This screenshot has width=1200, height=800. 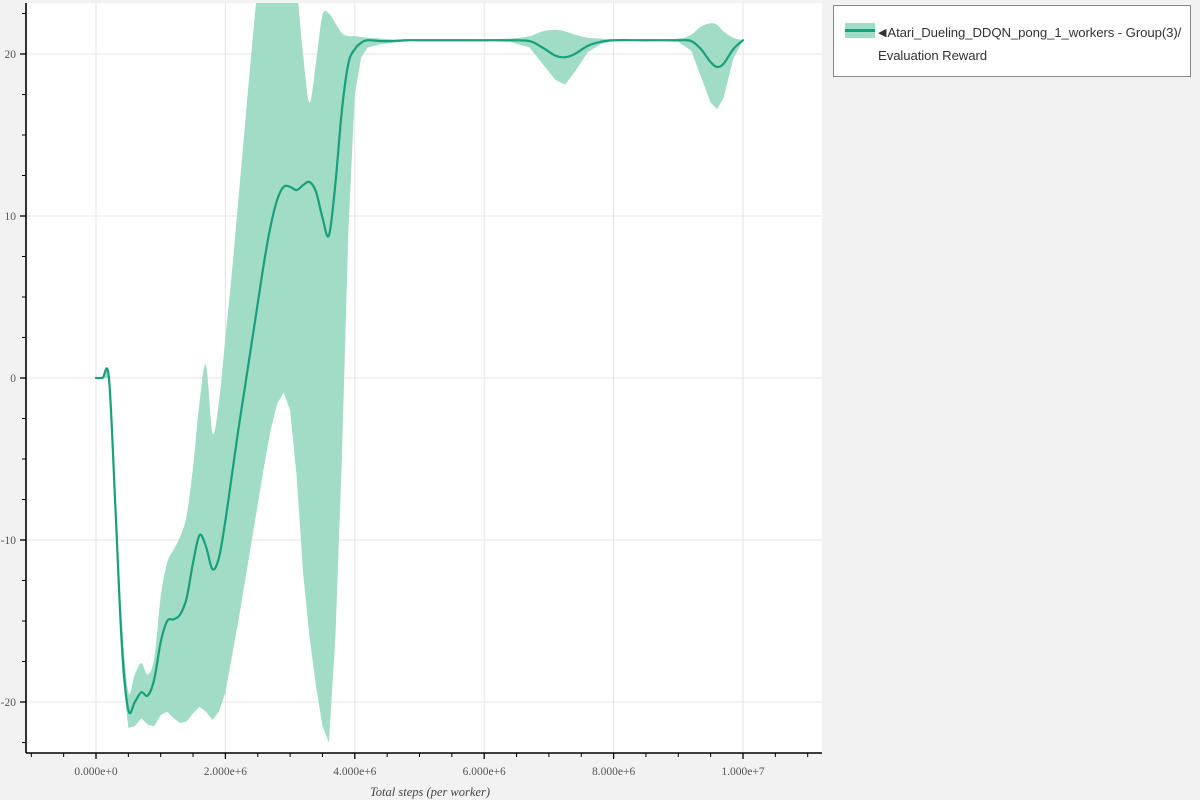 I want to click on svg-text: 1.000e+7, so click(x=742, y=772).